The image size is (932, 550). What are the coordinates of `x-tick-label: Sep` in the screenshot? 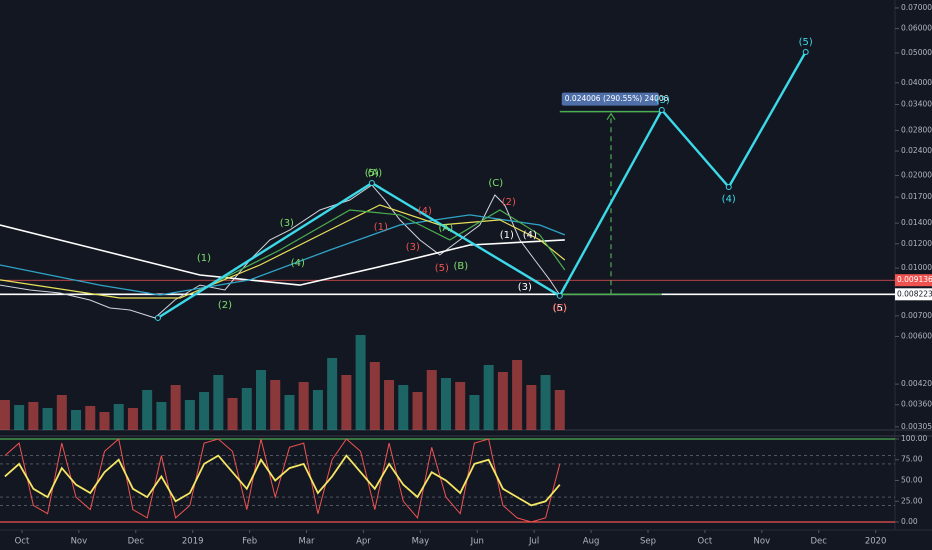 It's located at (648, 542).